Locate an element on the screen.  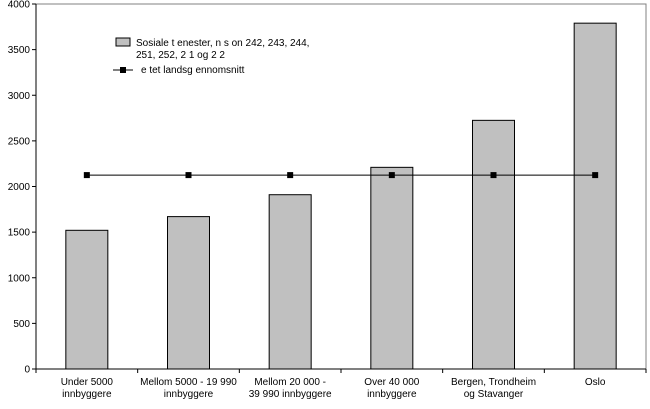
x-tick-label-line: Oslo is located at coordinates (595, 382).